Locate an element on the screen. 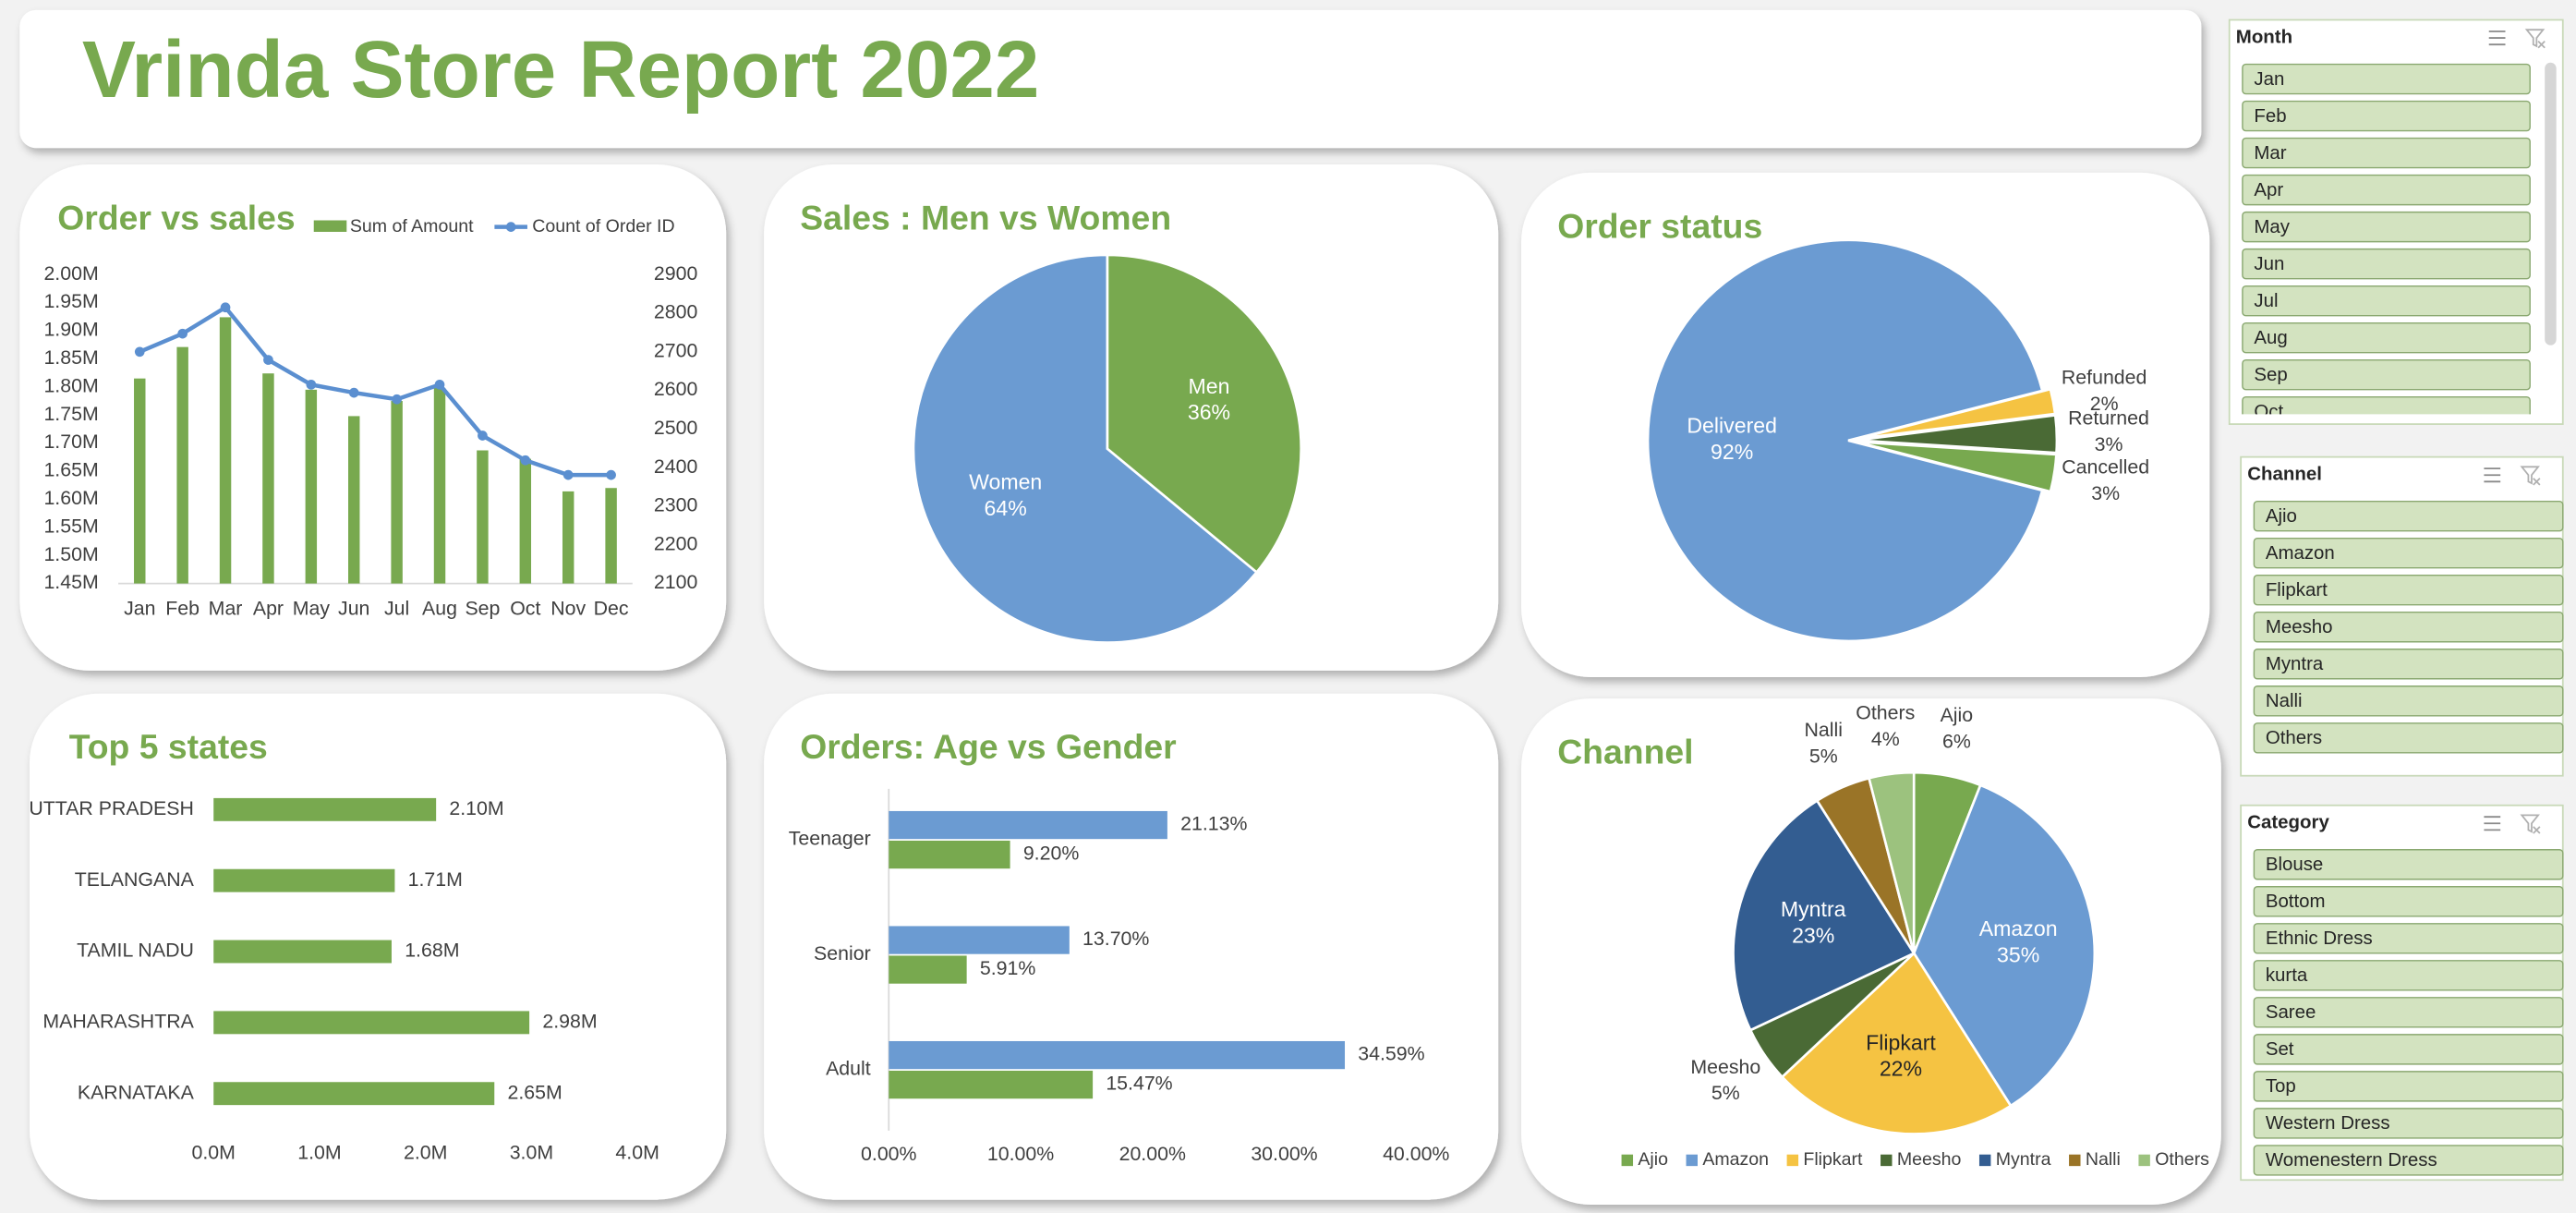 This screenshot has width=2576, height=1213. slicer-item-label: Myntra is located at coordinates (2295, 663).